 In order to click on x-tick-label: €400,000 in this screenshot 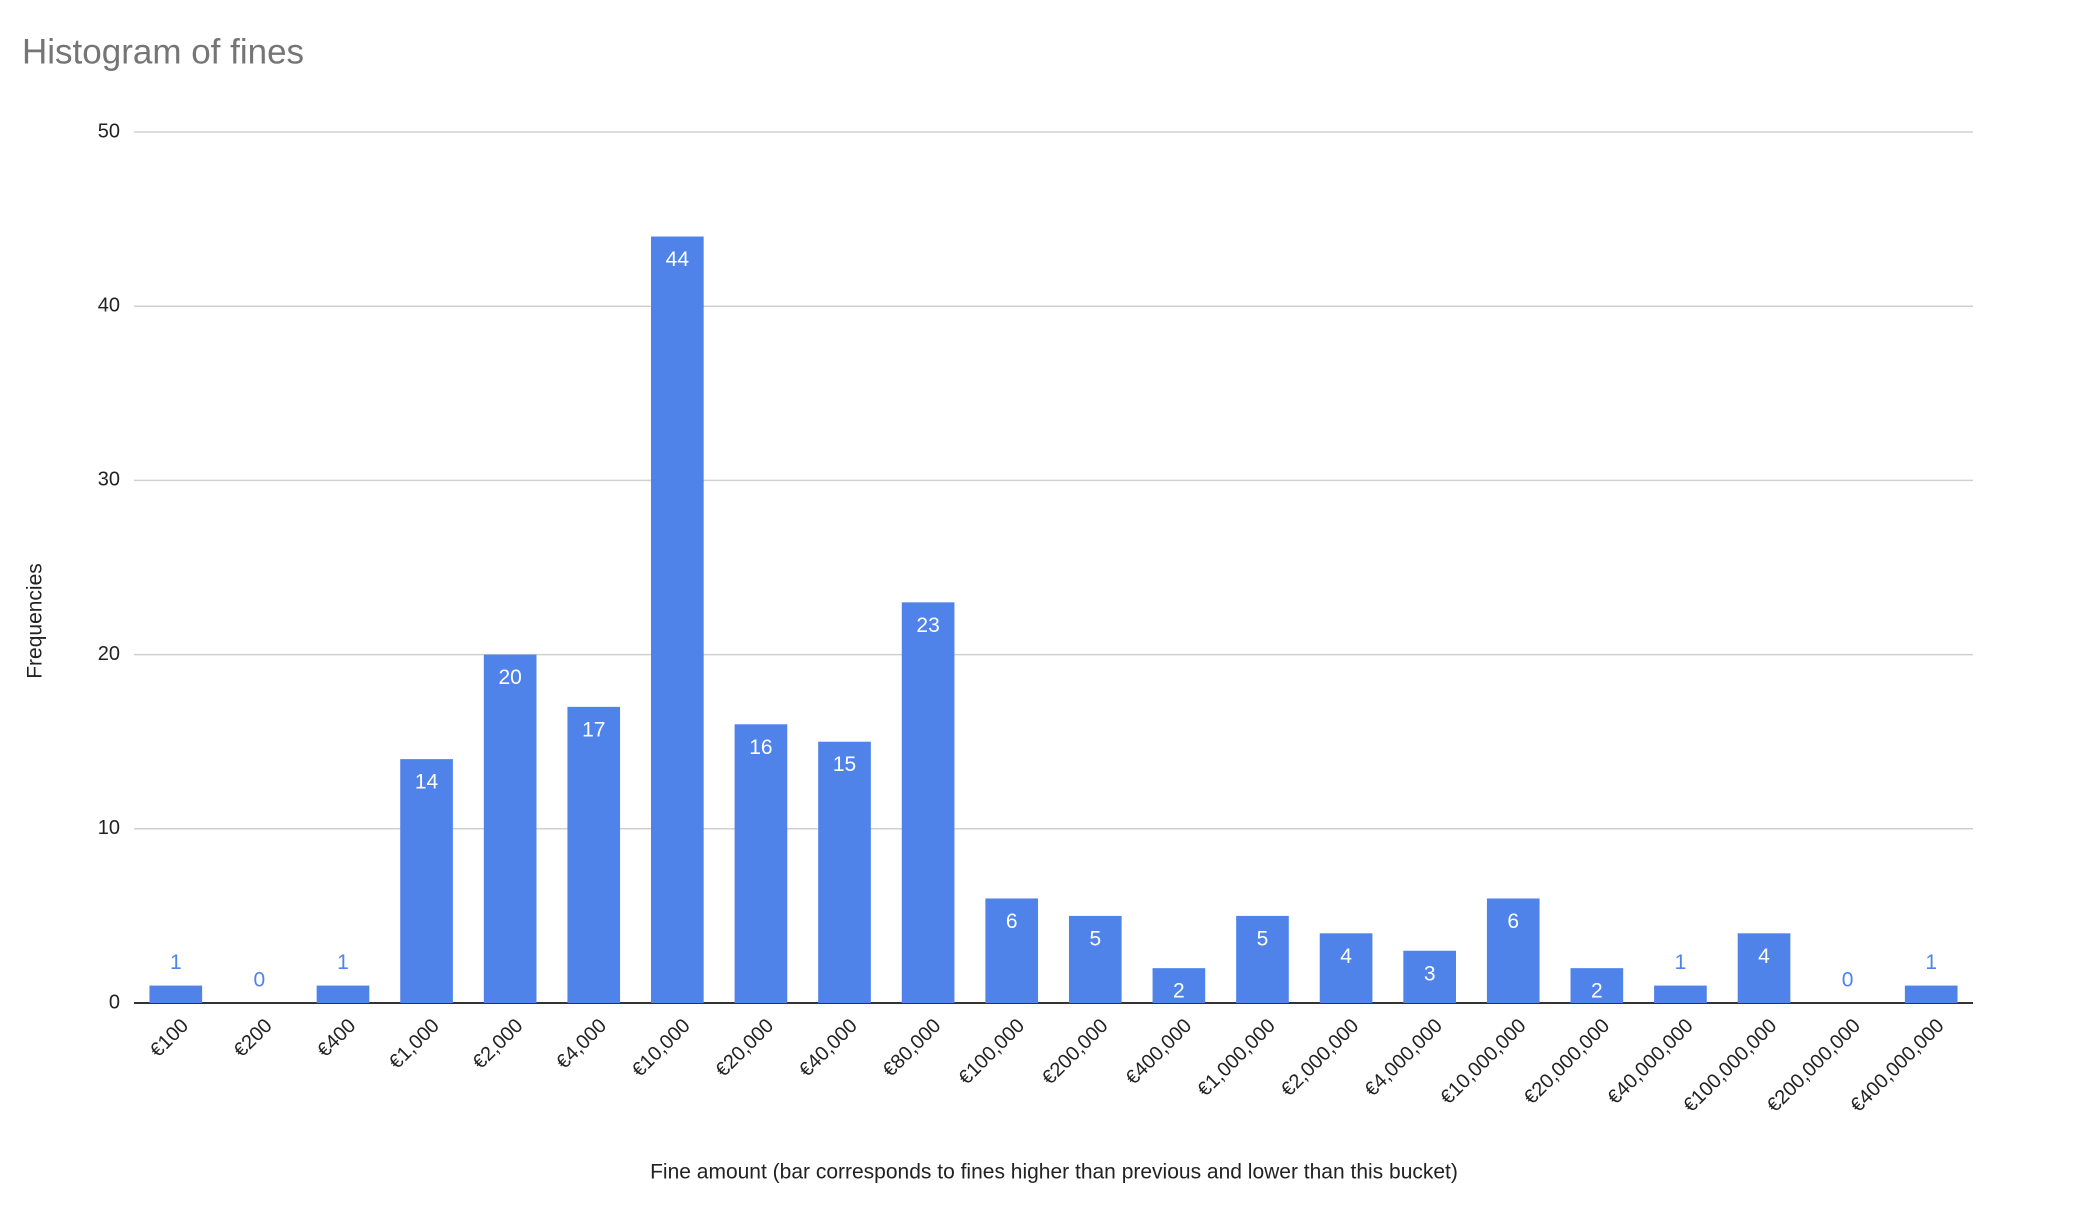, I will do `click(1159, 1052)`.